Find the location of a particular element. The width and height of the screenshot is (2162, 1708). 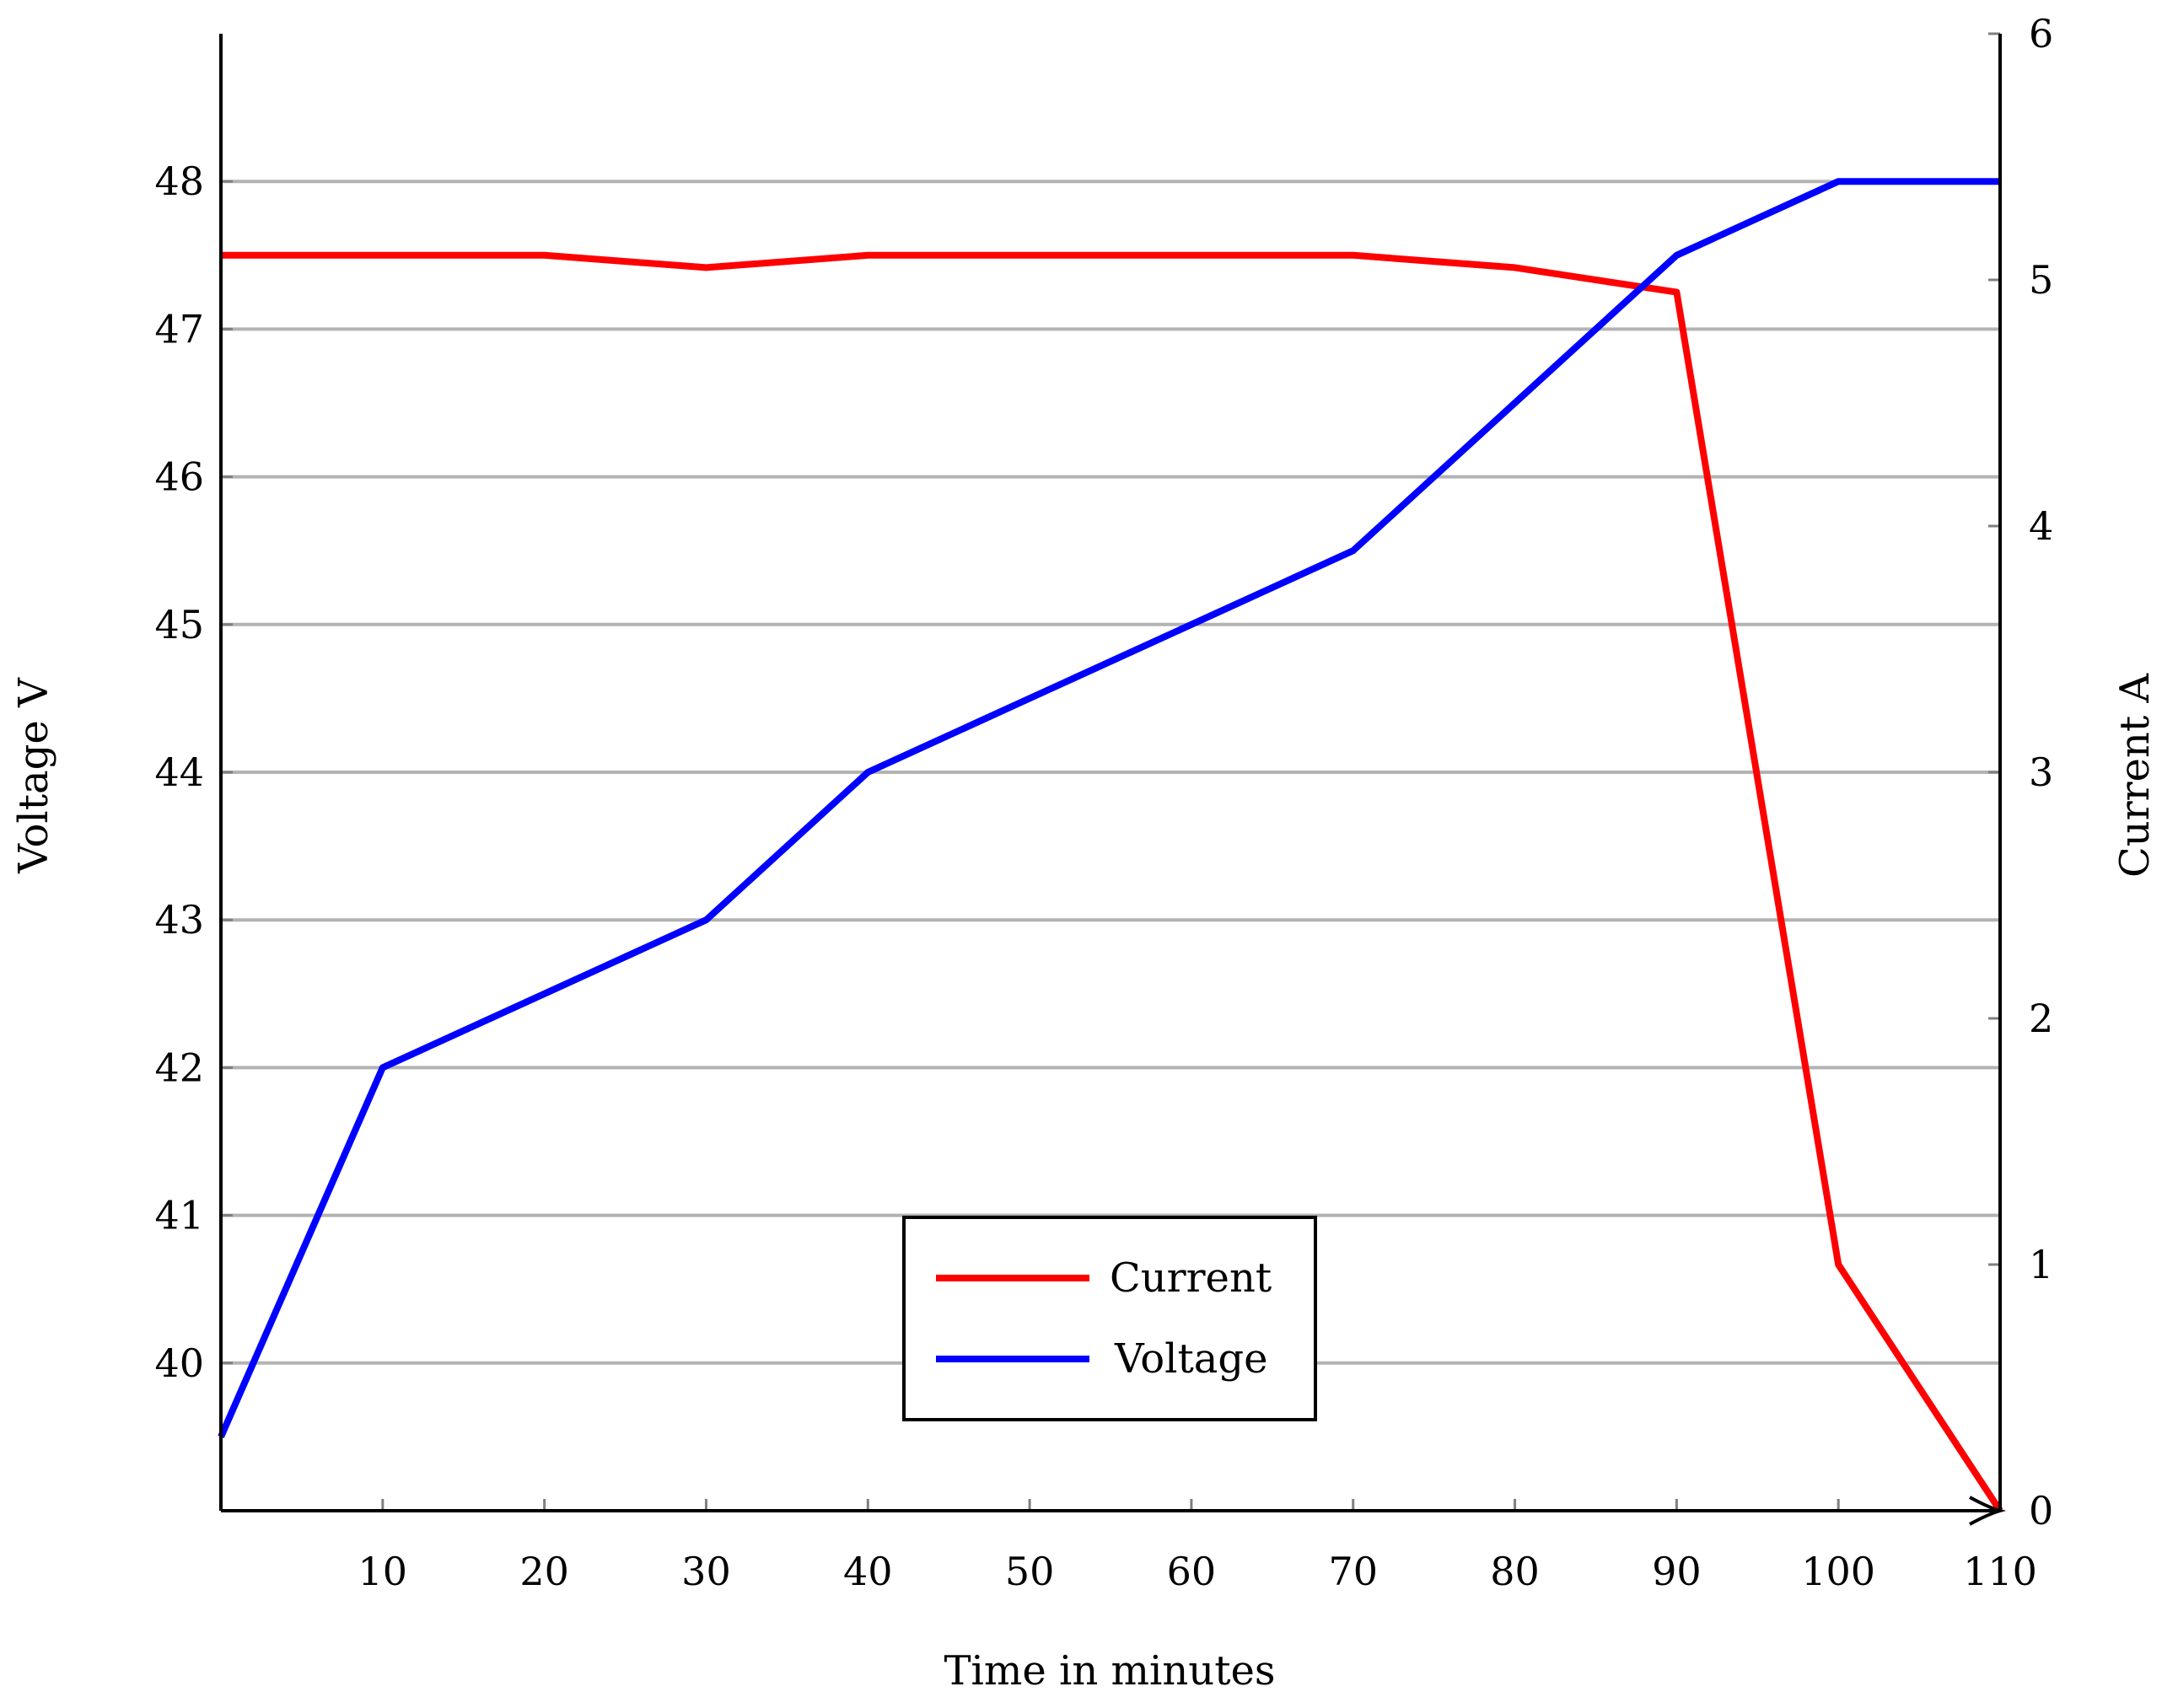

y-right-tick-label: 3 is located at coordinates (2041, 772).